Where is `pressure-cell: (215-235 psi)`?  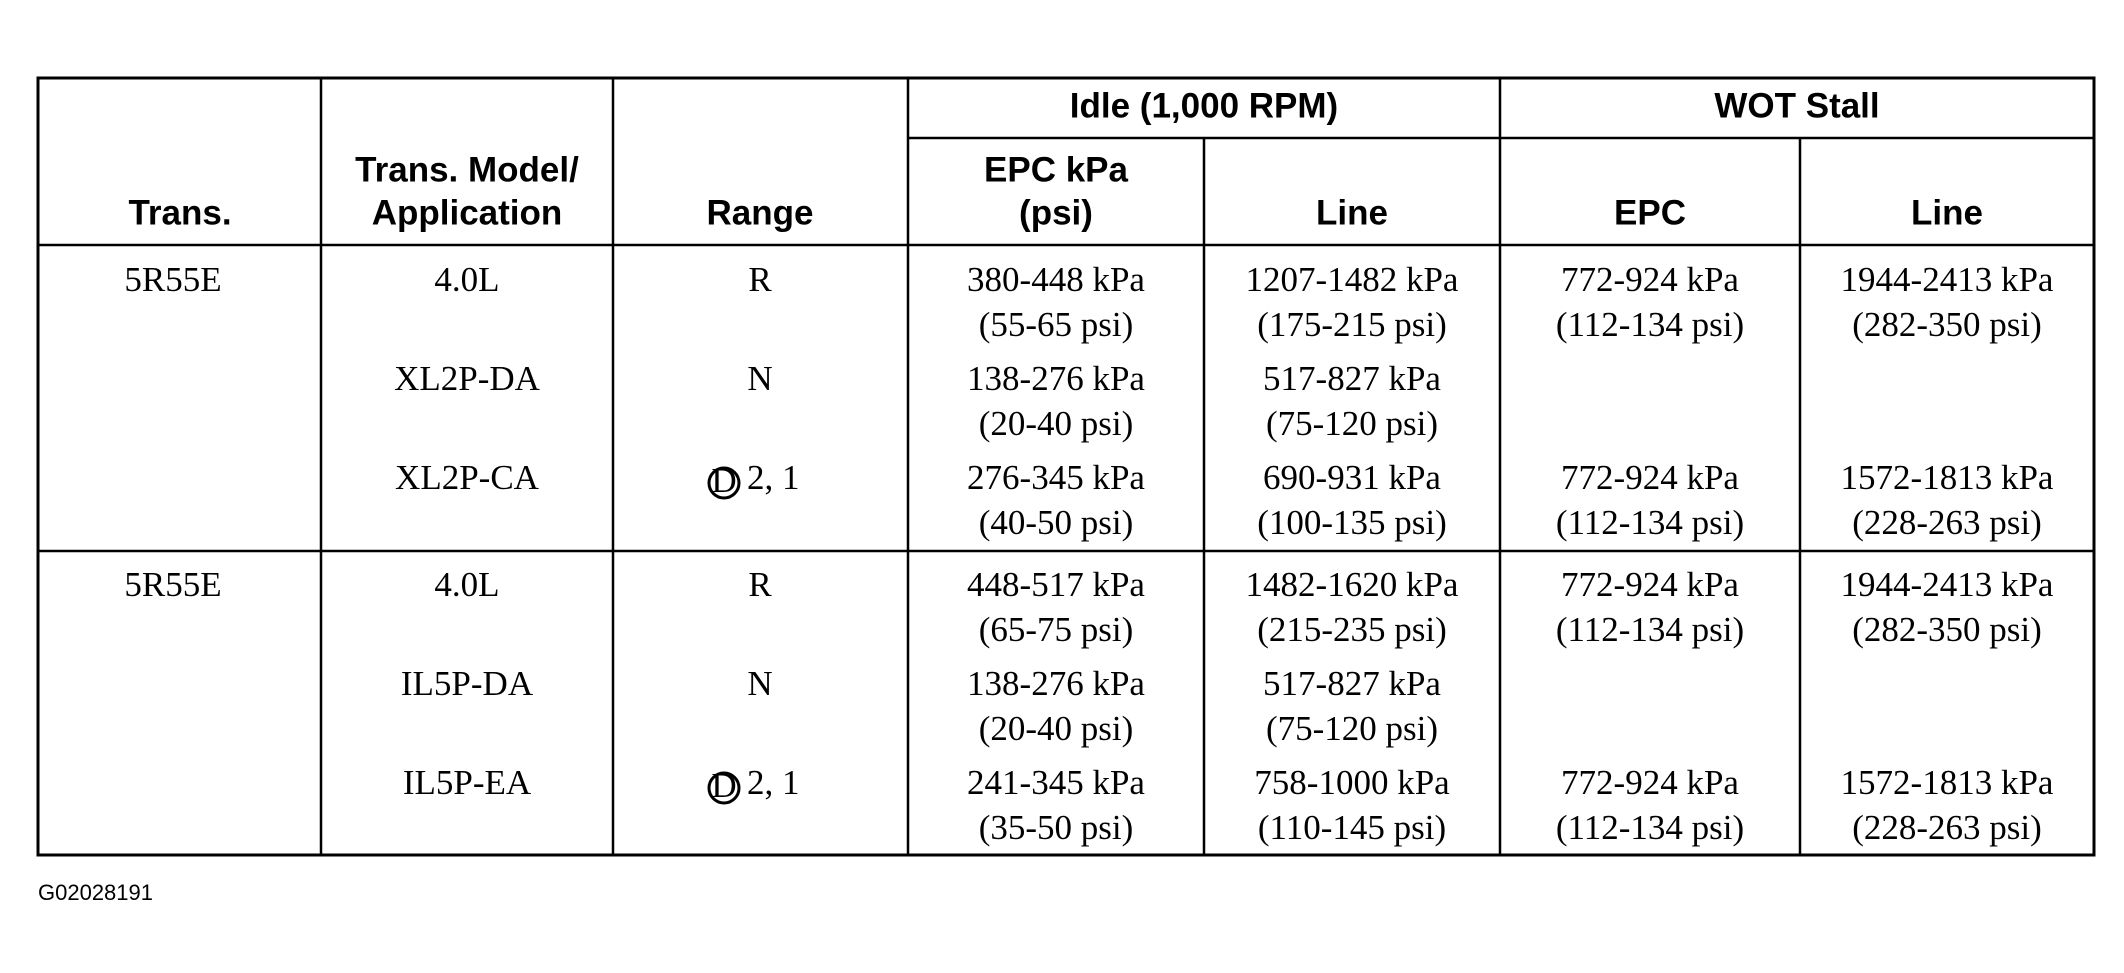 pressure-cell: (215-235 psi) is located at coordinates (1352, 629).